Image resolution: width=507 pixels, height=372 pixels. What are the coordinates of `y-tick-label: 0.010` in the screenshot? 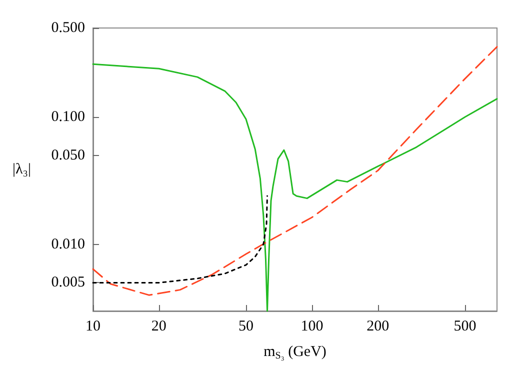 It's located at (68, 244).